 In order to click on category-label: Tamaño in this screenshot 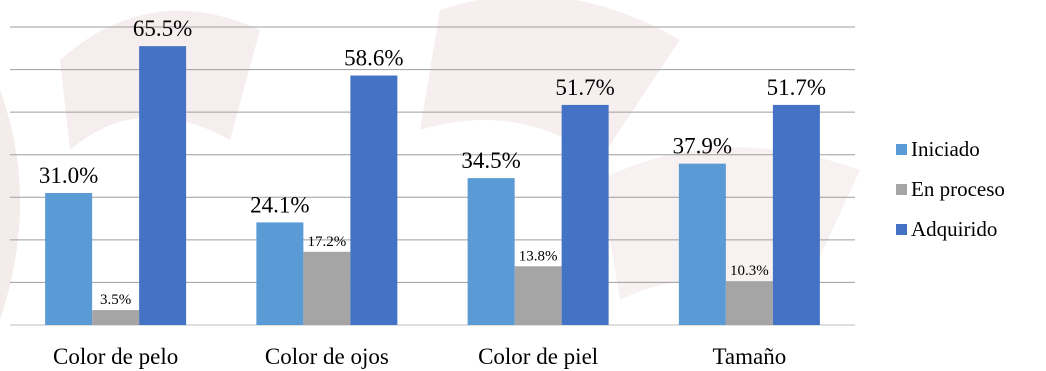, I will do `click(749, 356)`.